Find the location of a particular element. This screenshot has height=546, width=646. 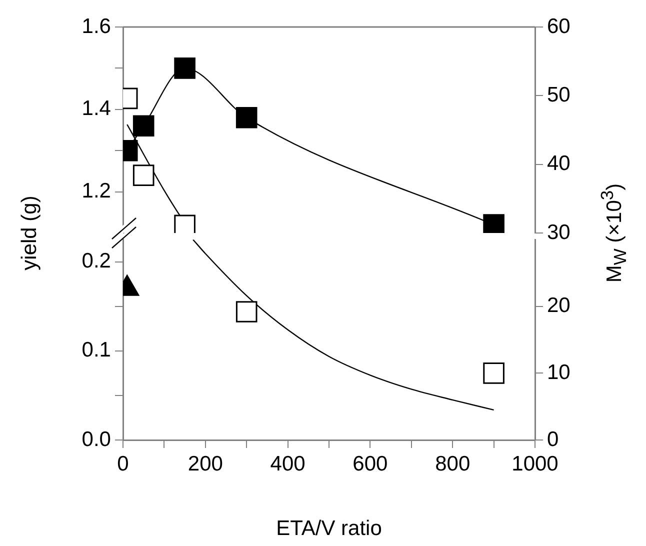

y2-tick-label: 20 is located at coordinates (558, 306).